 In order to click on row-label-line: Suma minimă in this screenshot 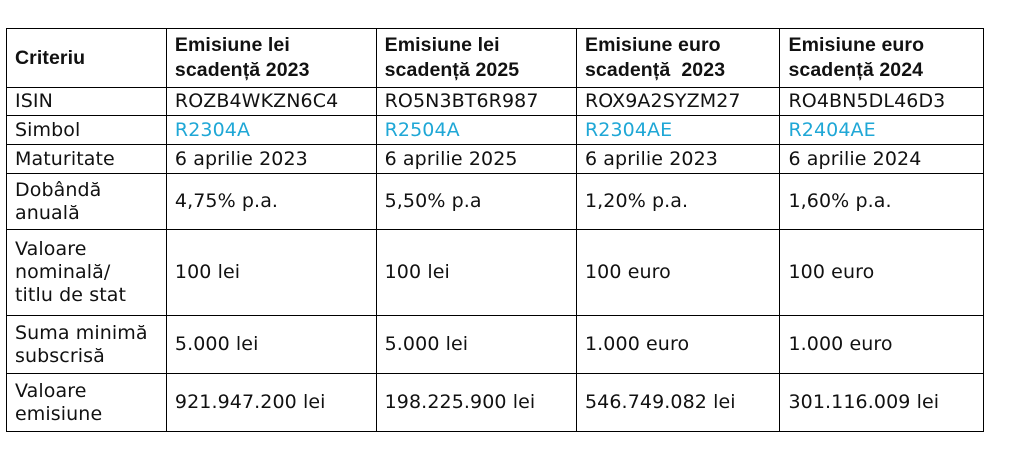, I will do `click(81, 332)`.